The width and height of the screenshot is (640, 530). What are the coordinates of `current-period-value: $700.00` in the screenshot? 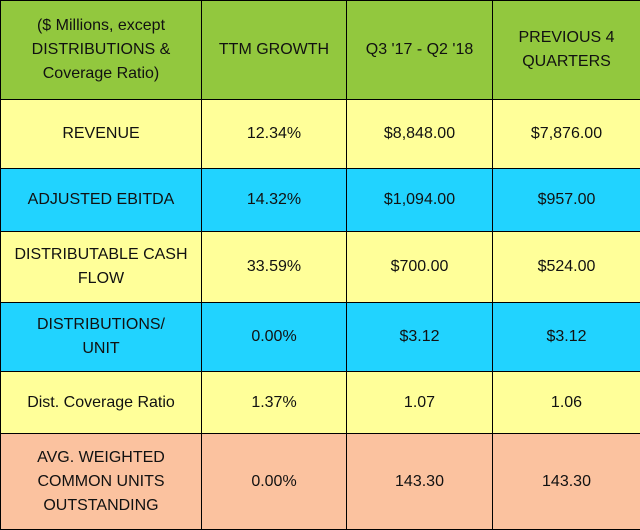 It's located at (420, 267).